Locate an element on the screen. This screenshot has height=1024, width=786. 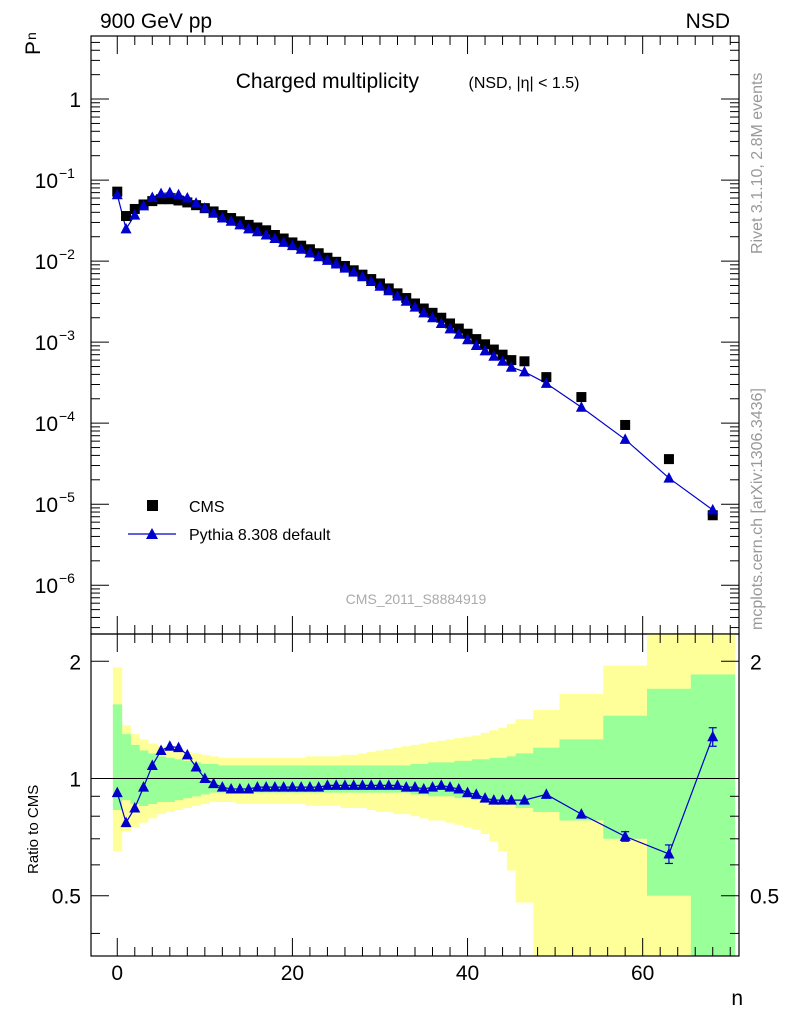
legend-pythia-label: Pythia 8.308 default is located at coordinates (260, 535).